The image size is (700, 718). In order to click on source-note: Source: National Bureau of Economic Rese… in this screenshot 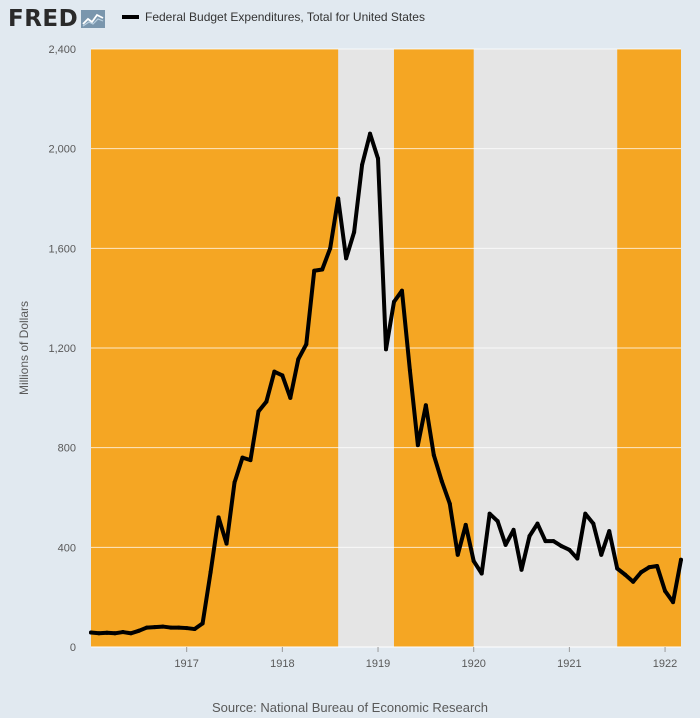, I will do `click(350, 707)`.